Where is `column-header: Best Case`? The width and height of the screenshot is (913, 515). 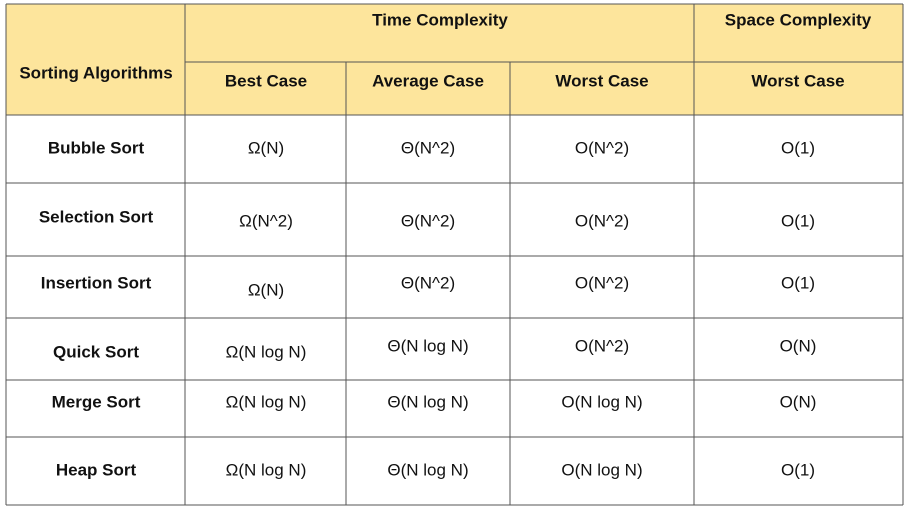
column-header: Best Case is located at coordinates (266, 80).